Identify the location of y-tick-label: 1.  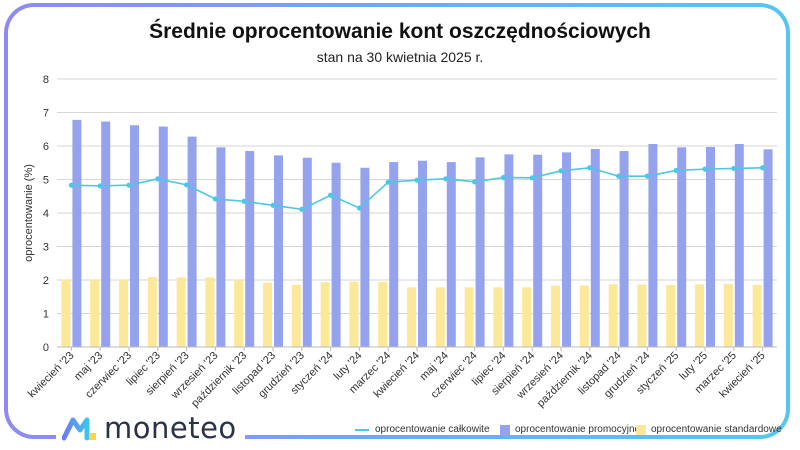
(46, 315).